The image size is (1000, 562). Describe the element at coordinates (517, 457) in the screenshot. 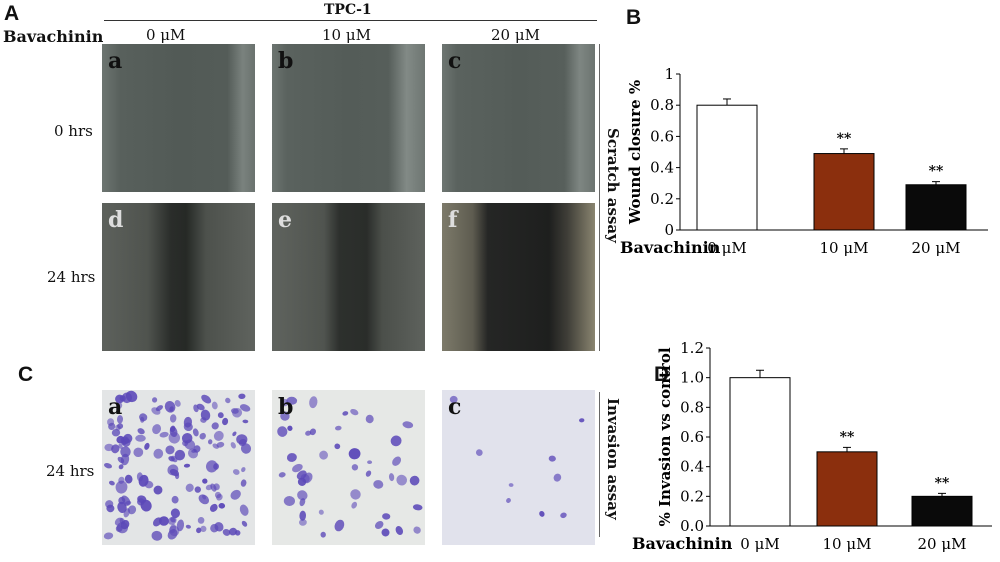

I see `invasion-cells-20uM` at that location.